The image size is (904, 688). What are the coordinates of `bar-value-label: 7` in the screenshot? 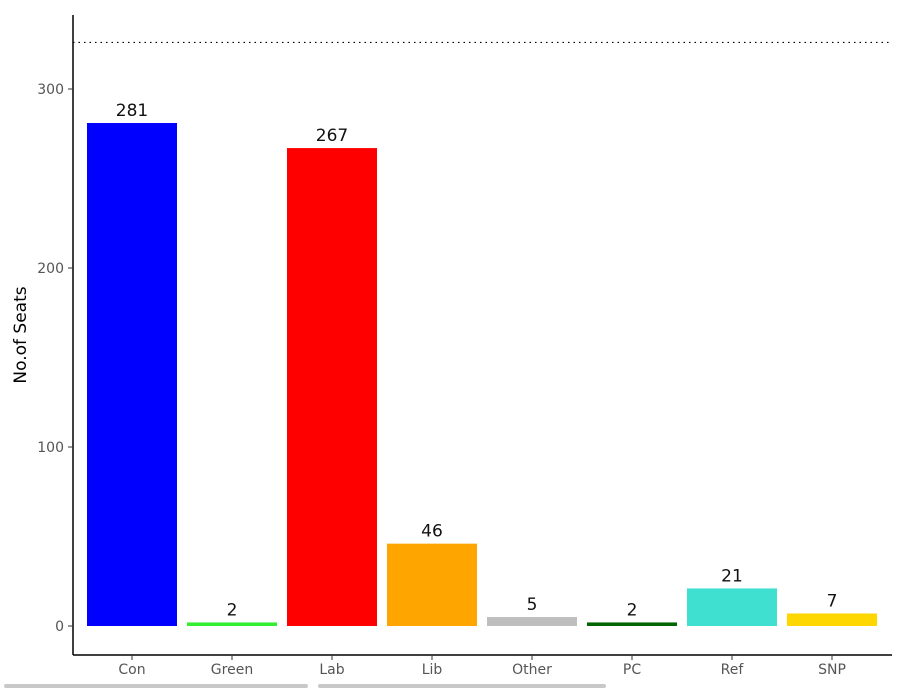 It's located at (832, 601).